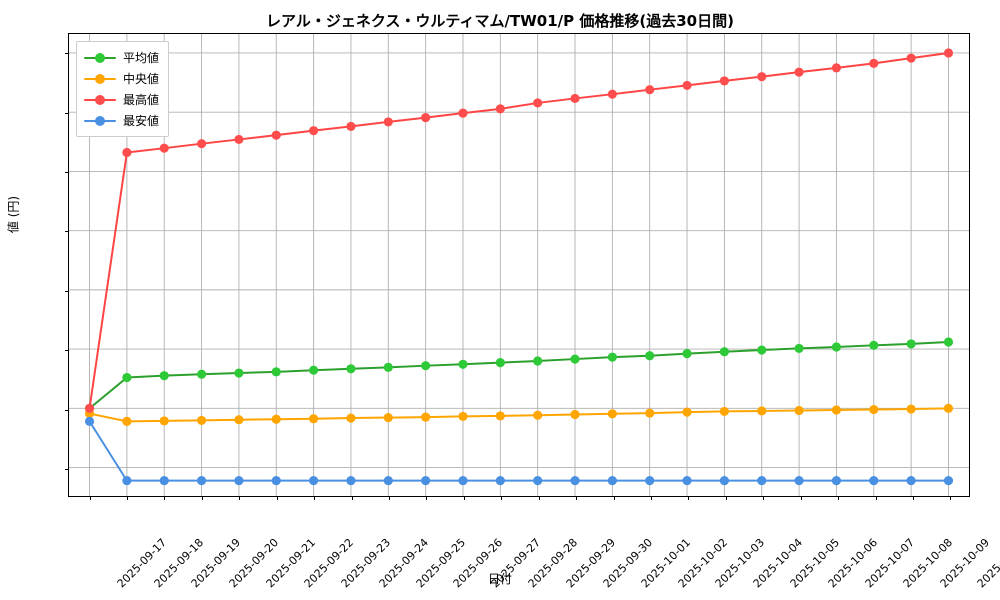 This screenshot has width=1000, height=600. Describe the element at coordinates (121, 120) in the screenshot. I see `legend-item: 最安値` at that location.